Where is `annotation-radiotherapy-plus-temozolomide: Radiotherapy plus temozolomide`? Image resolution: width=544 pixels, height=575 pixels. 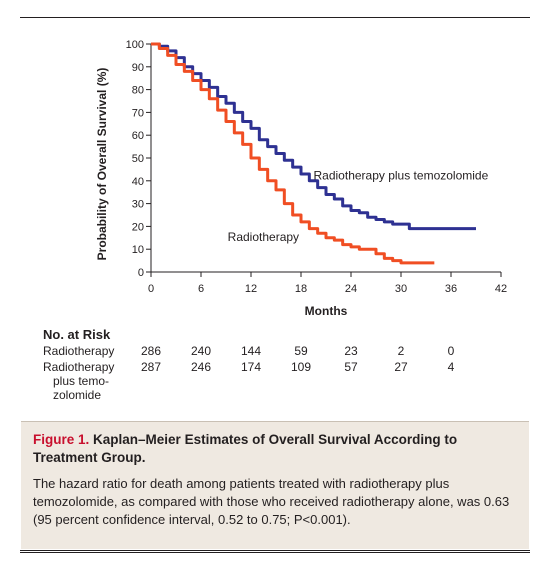 annotation-radiotherapy-plus-temozolomide: Radiotherapy plus temozolomide is located at coordinates (401, 176).